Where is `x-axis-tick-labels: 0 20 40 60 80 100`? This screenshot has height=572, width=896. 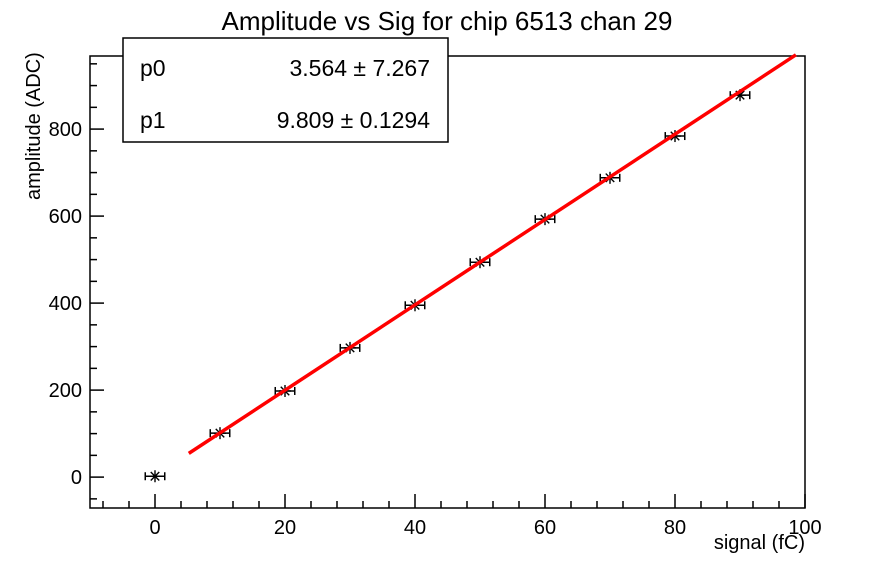 x-axis-tick-labels: 0 20 40 60 80 100 is located at coordinates (485, 528).